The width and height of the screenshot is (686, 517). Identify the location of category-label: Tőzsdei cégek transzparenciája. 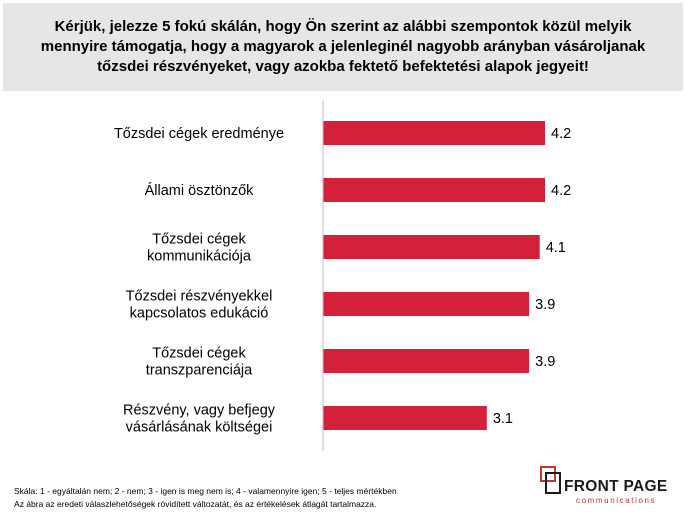
(199, 362).